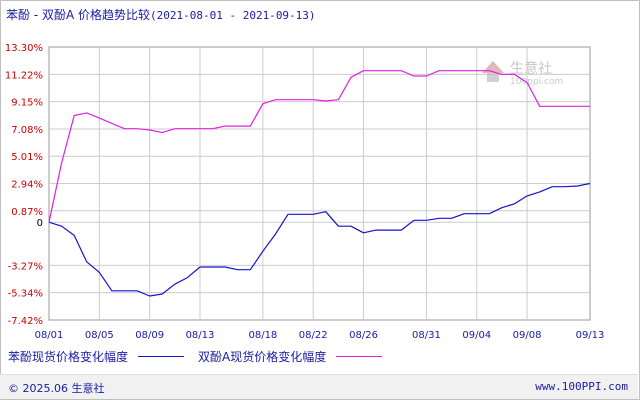  I want to click on legend-item-bpa: 双酚A现货价格变化幅度, so click(290, 356).